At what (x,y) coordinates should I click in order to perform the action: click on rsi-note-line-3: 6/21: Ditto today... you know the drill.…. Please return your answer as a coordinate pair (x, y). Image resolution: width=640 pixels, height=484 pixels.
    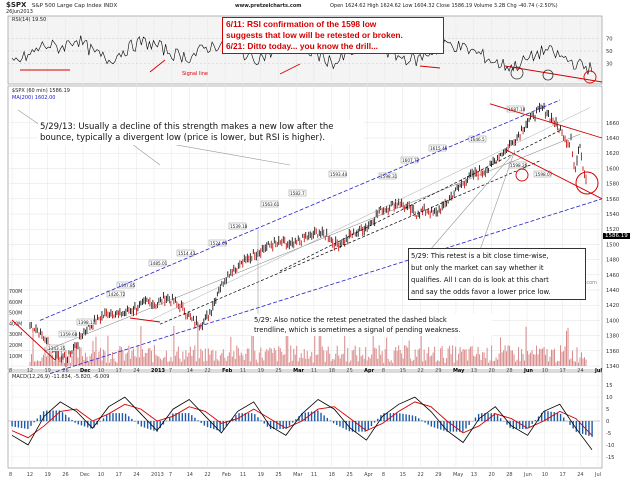
    Looking at the image, I should click on (333, 46).